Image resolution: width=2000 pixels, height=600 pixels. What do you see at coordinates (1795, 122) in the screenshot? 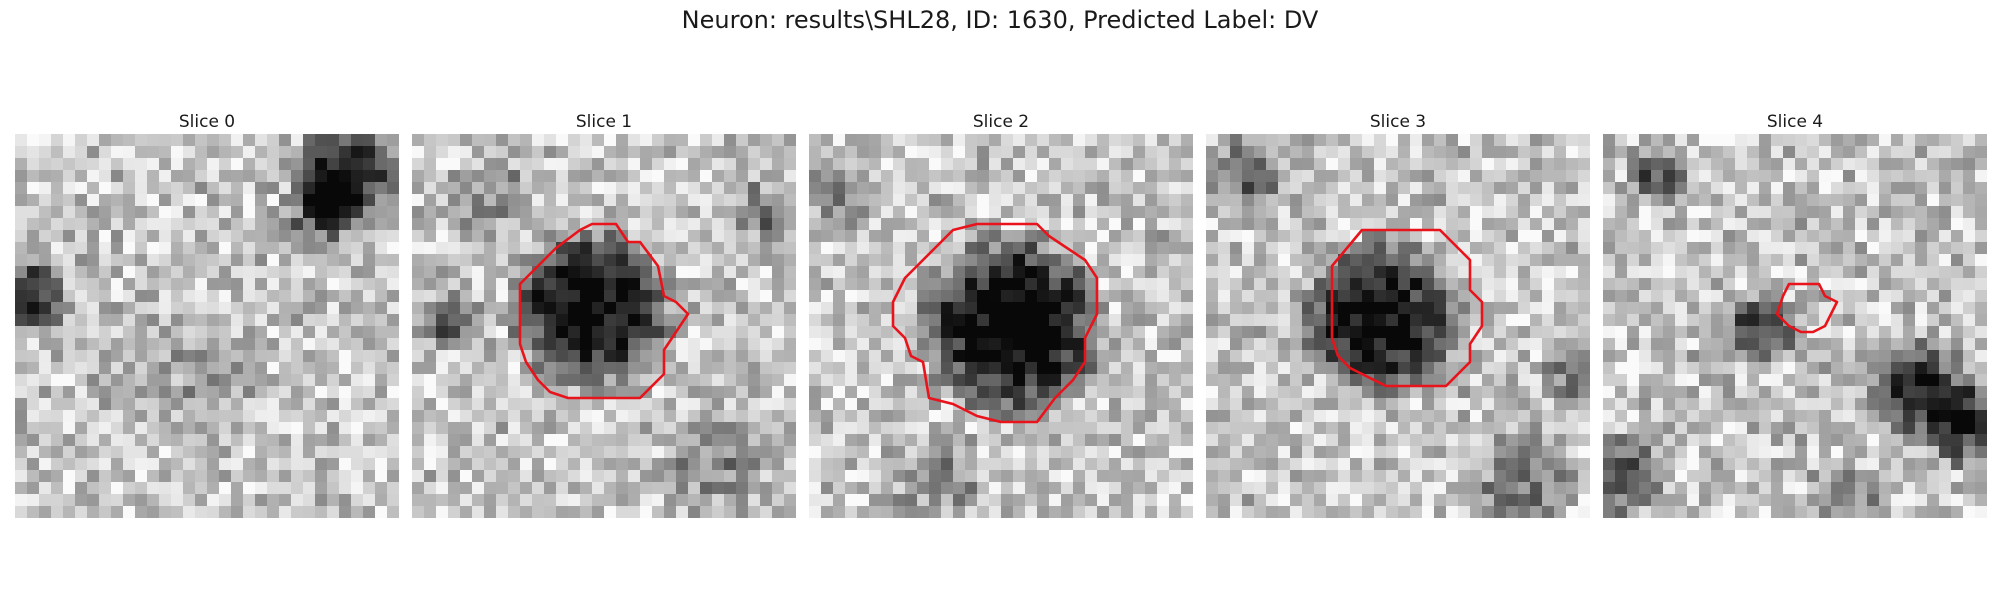
I see `slice-title-4: Slice 4` at bounding box center [1795, 122].